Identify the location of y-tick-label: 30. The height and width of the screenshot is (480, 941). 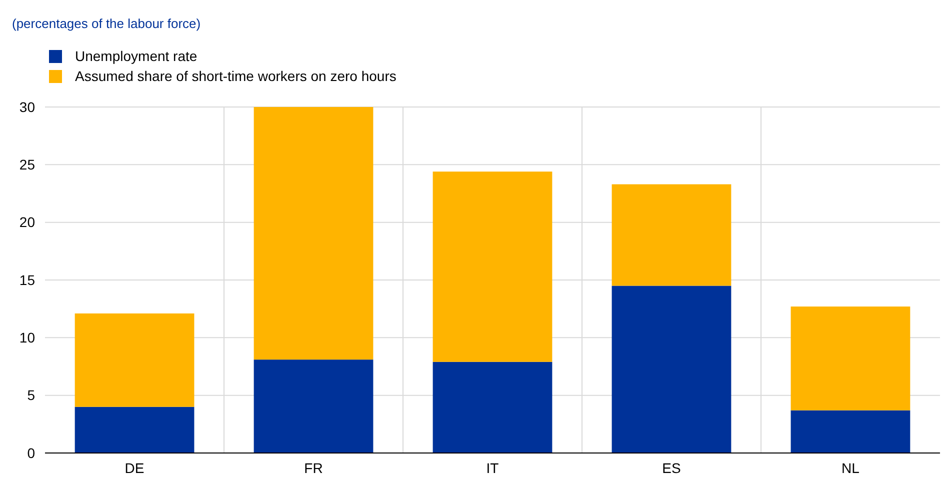
(27, 106).